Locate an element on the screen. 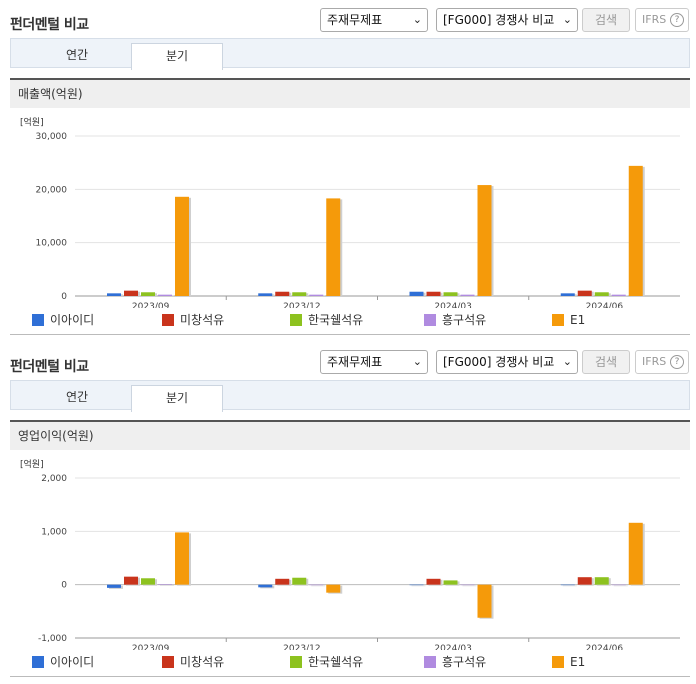  divider is located at coordinates (350, 676).